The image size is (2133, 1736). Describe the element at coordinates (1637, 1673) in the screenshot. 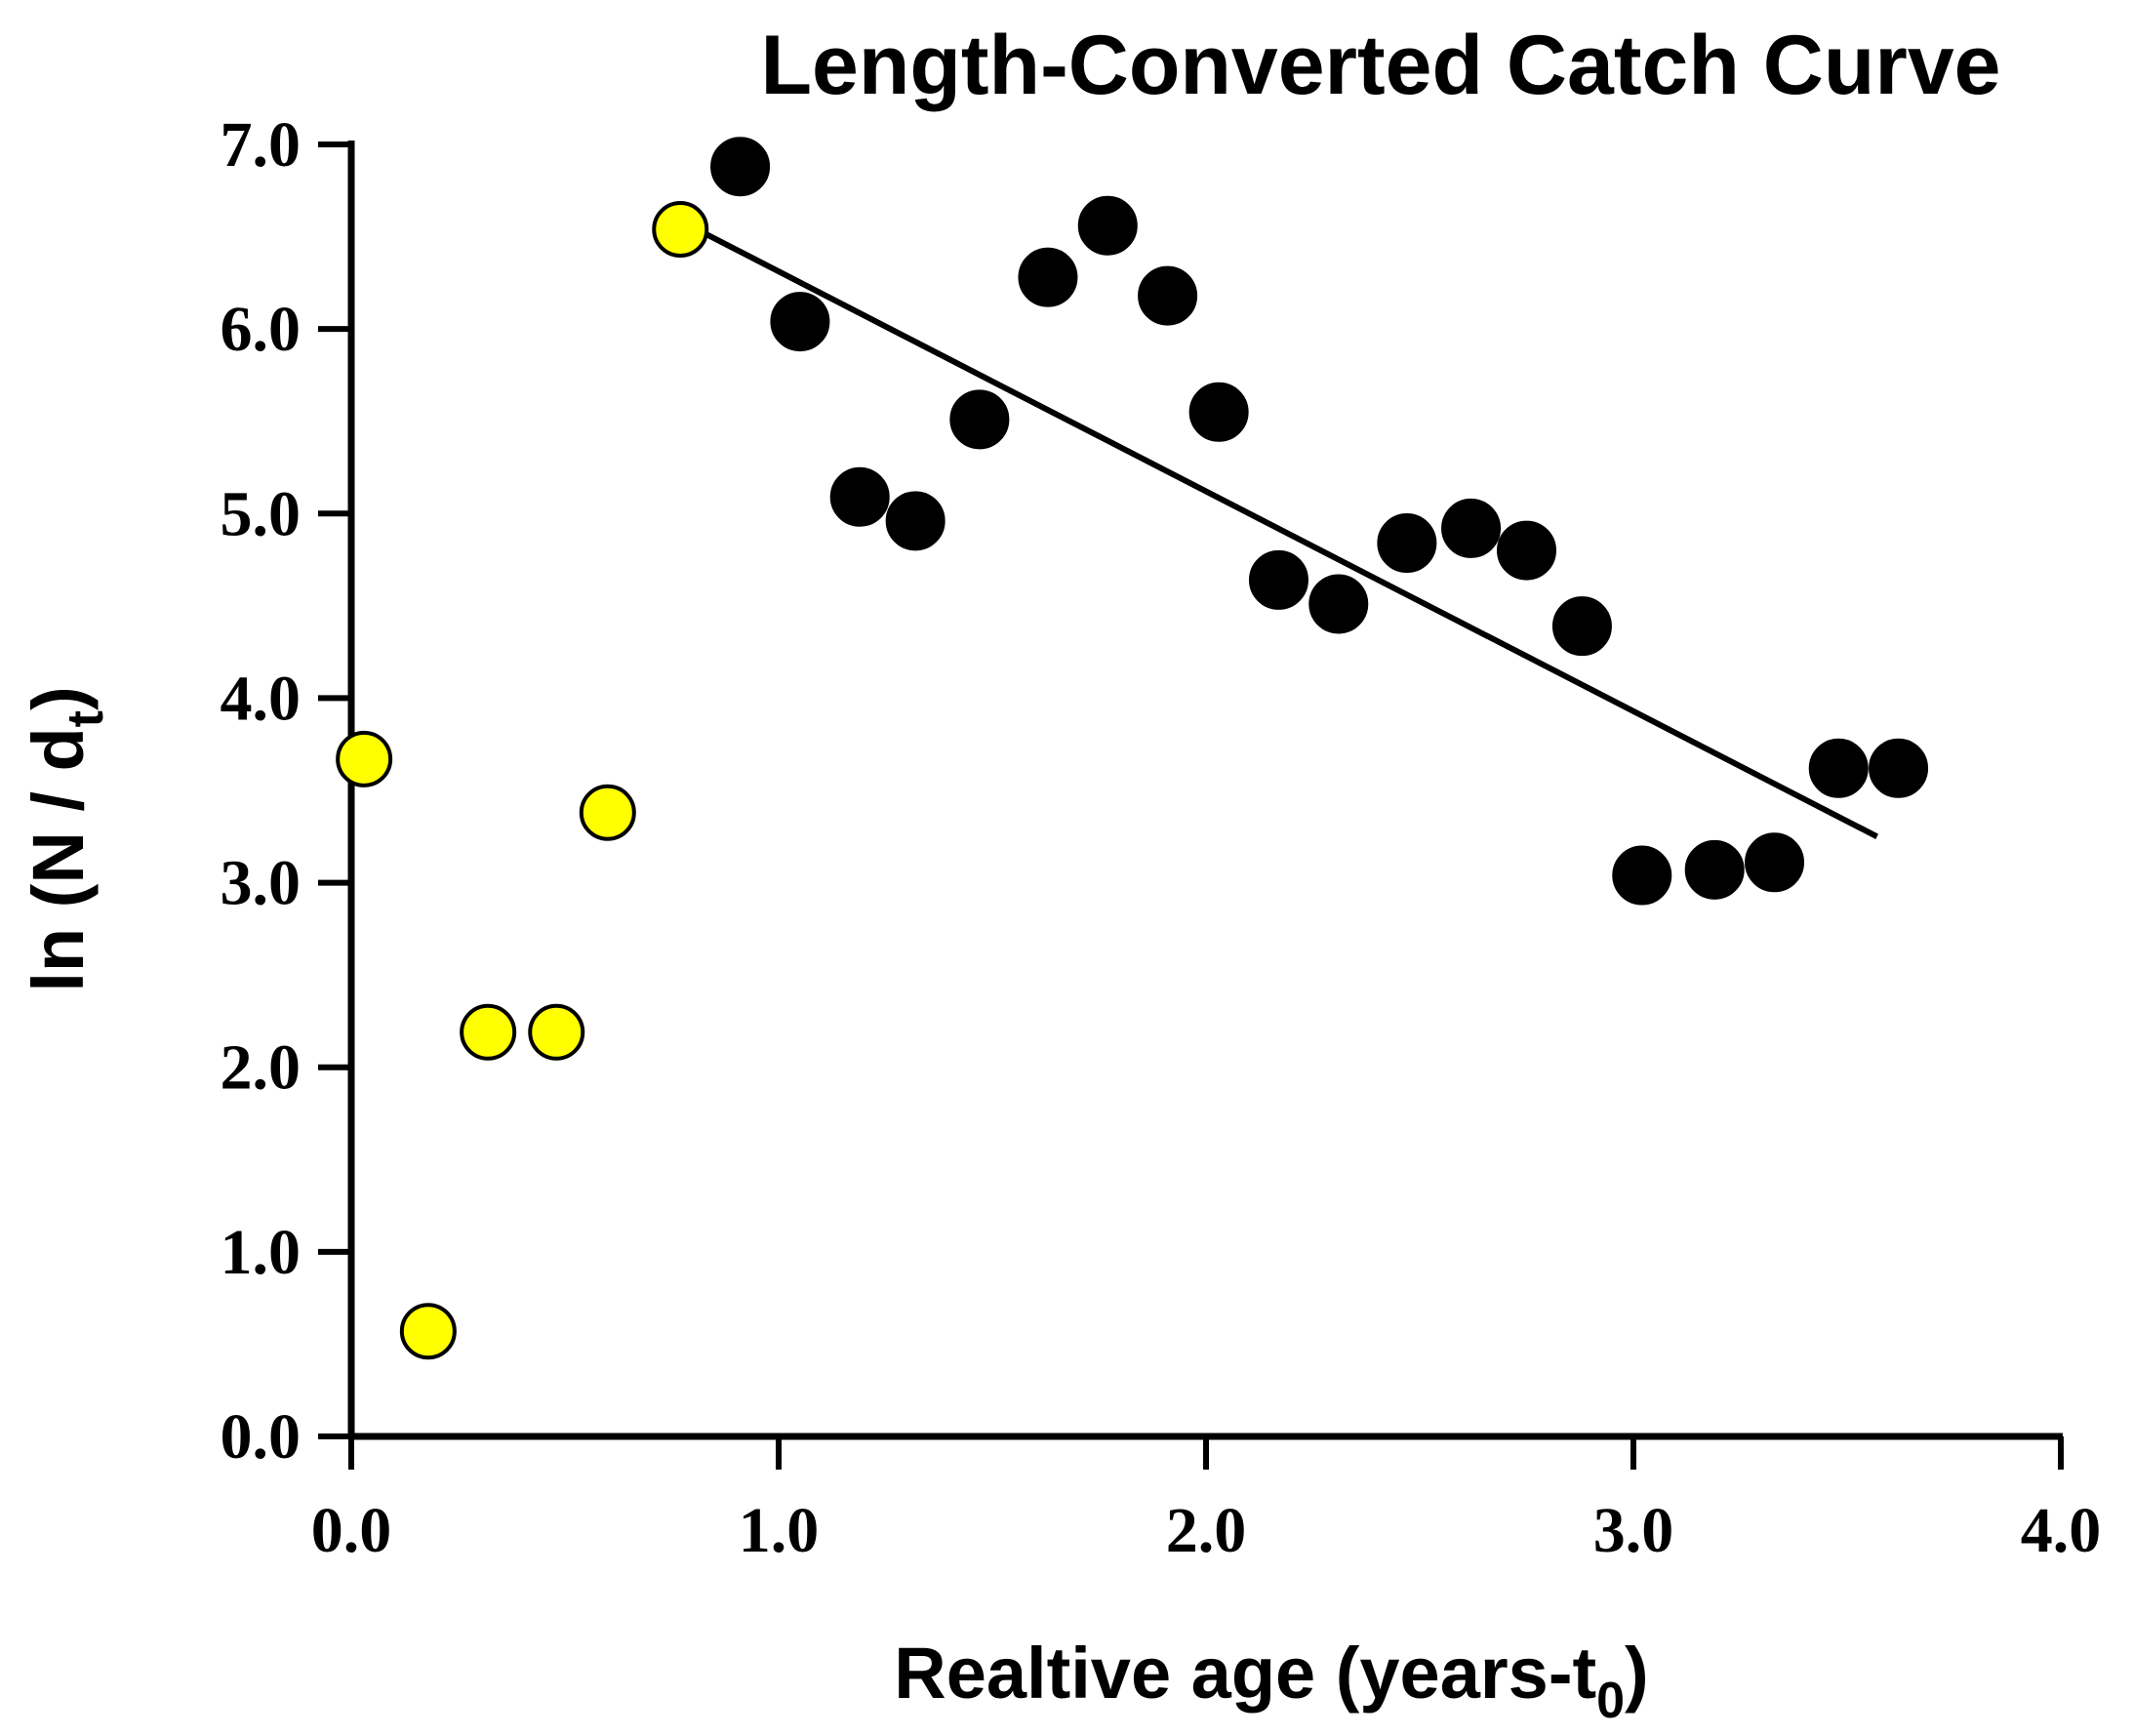

I see `x-axis-title-close: )` at that location.